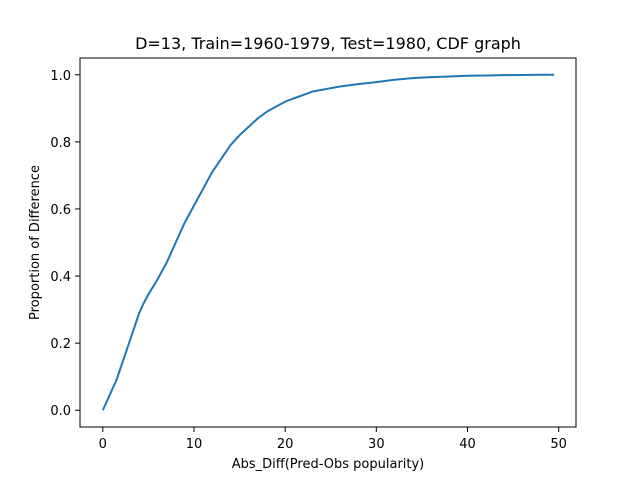 The image size is (640, 480). I want to click on y-tick-label: 0.4, so click(60, 277).